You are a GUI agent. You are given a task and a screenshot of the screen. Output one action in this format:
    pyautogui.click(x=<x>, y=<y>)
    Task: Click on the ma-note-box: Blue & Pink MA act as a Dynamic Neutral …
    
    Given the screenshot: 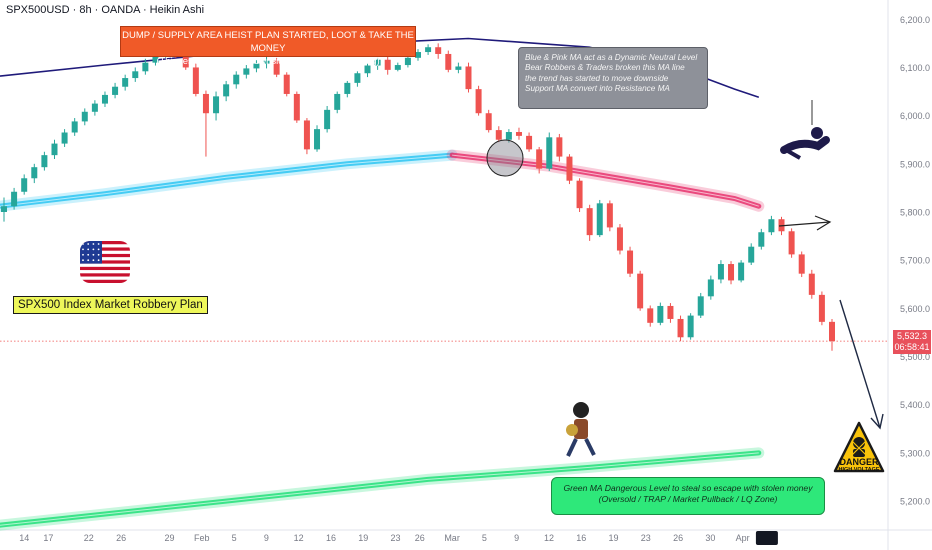 What is the action you would take?
    pyautogui.click(x=613, y=78)
    